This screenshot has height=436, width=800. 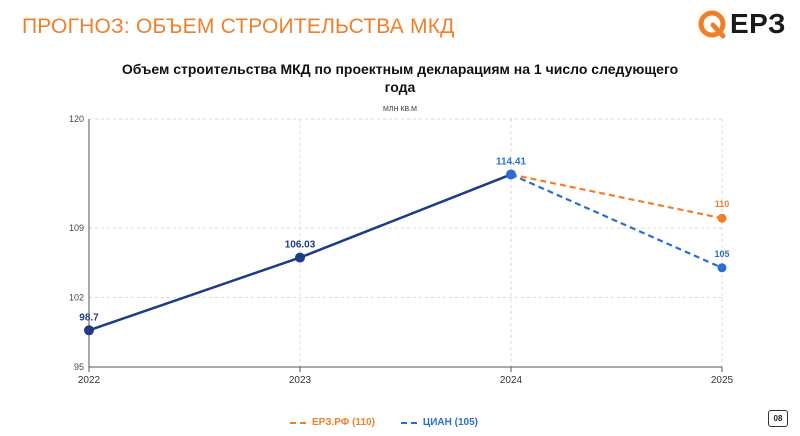 I want to click on x-tick-label: 2023, so click(x=300, y=380).